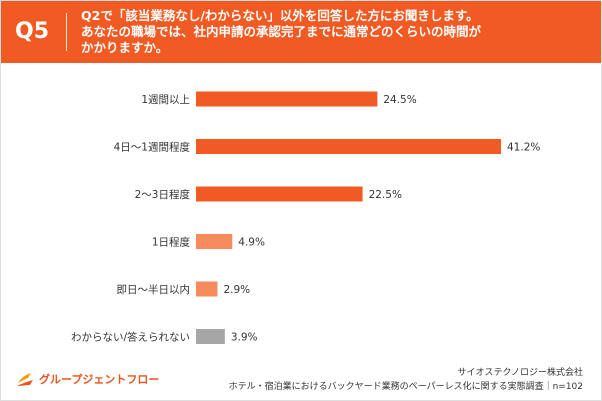  Describe the element at coordinates (165, 100) in the screenshot. I see `category-label: 1週間以上` at that location.